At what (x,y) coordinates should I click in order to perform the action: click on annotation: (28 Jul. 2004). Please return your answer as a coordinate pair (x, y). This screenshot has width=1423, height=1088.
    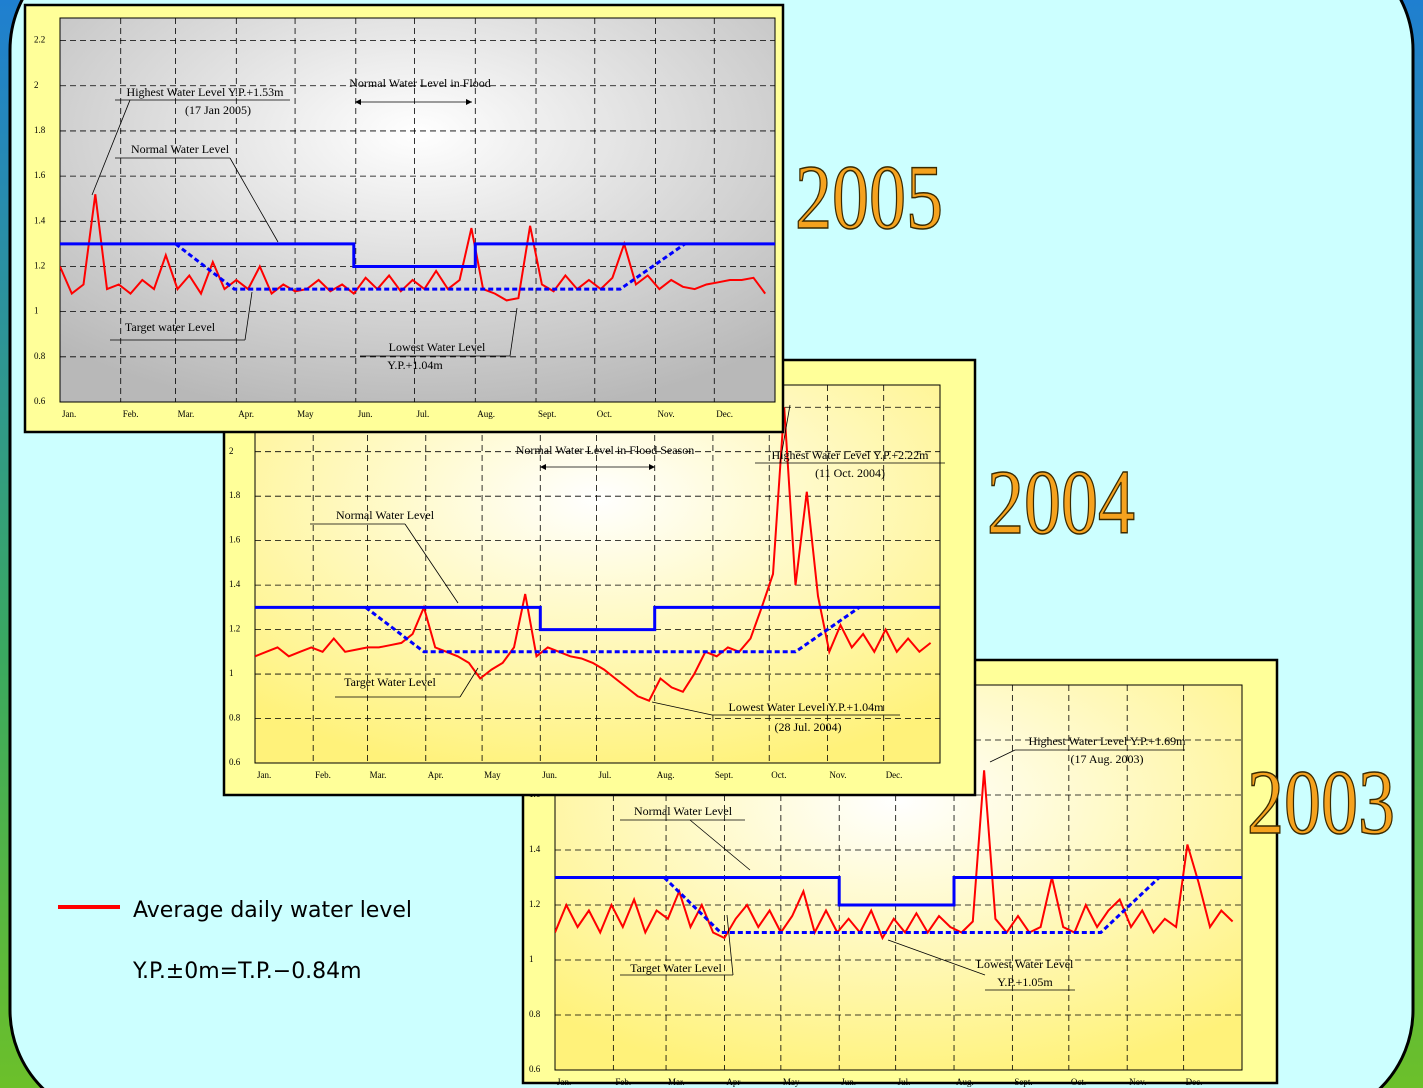
    Looking at the image, I should click on (808, 727).